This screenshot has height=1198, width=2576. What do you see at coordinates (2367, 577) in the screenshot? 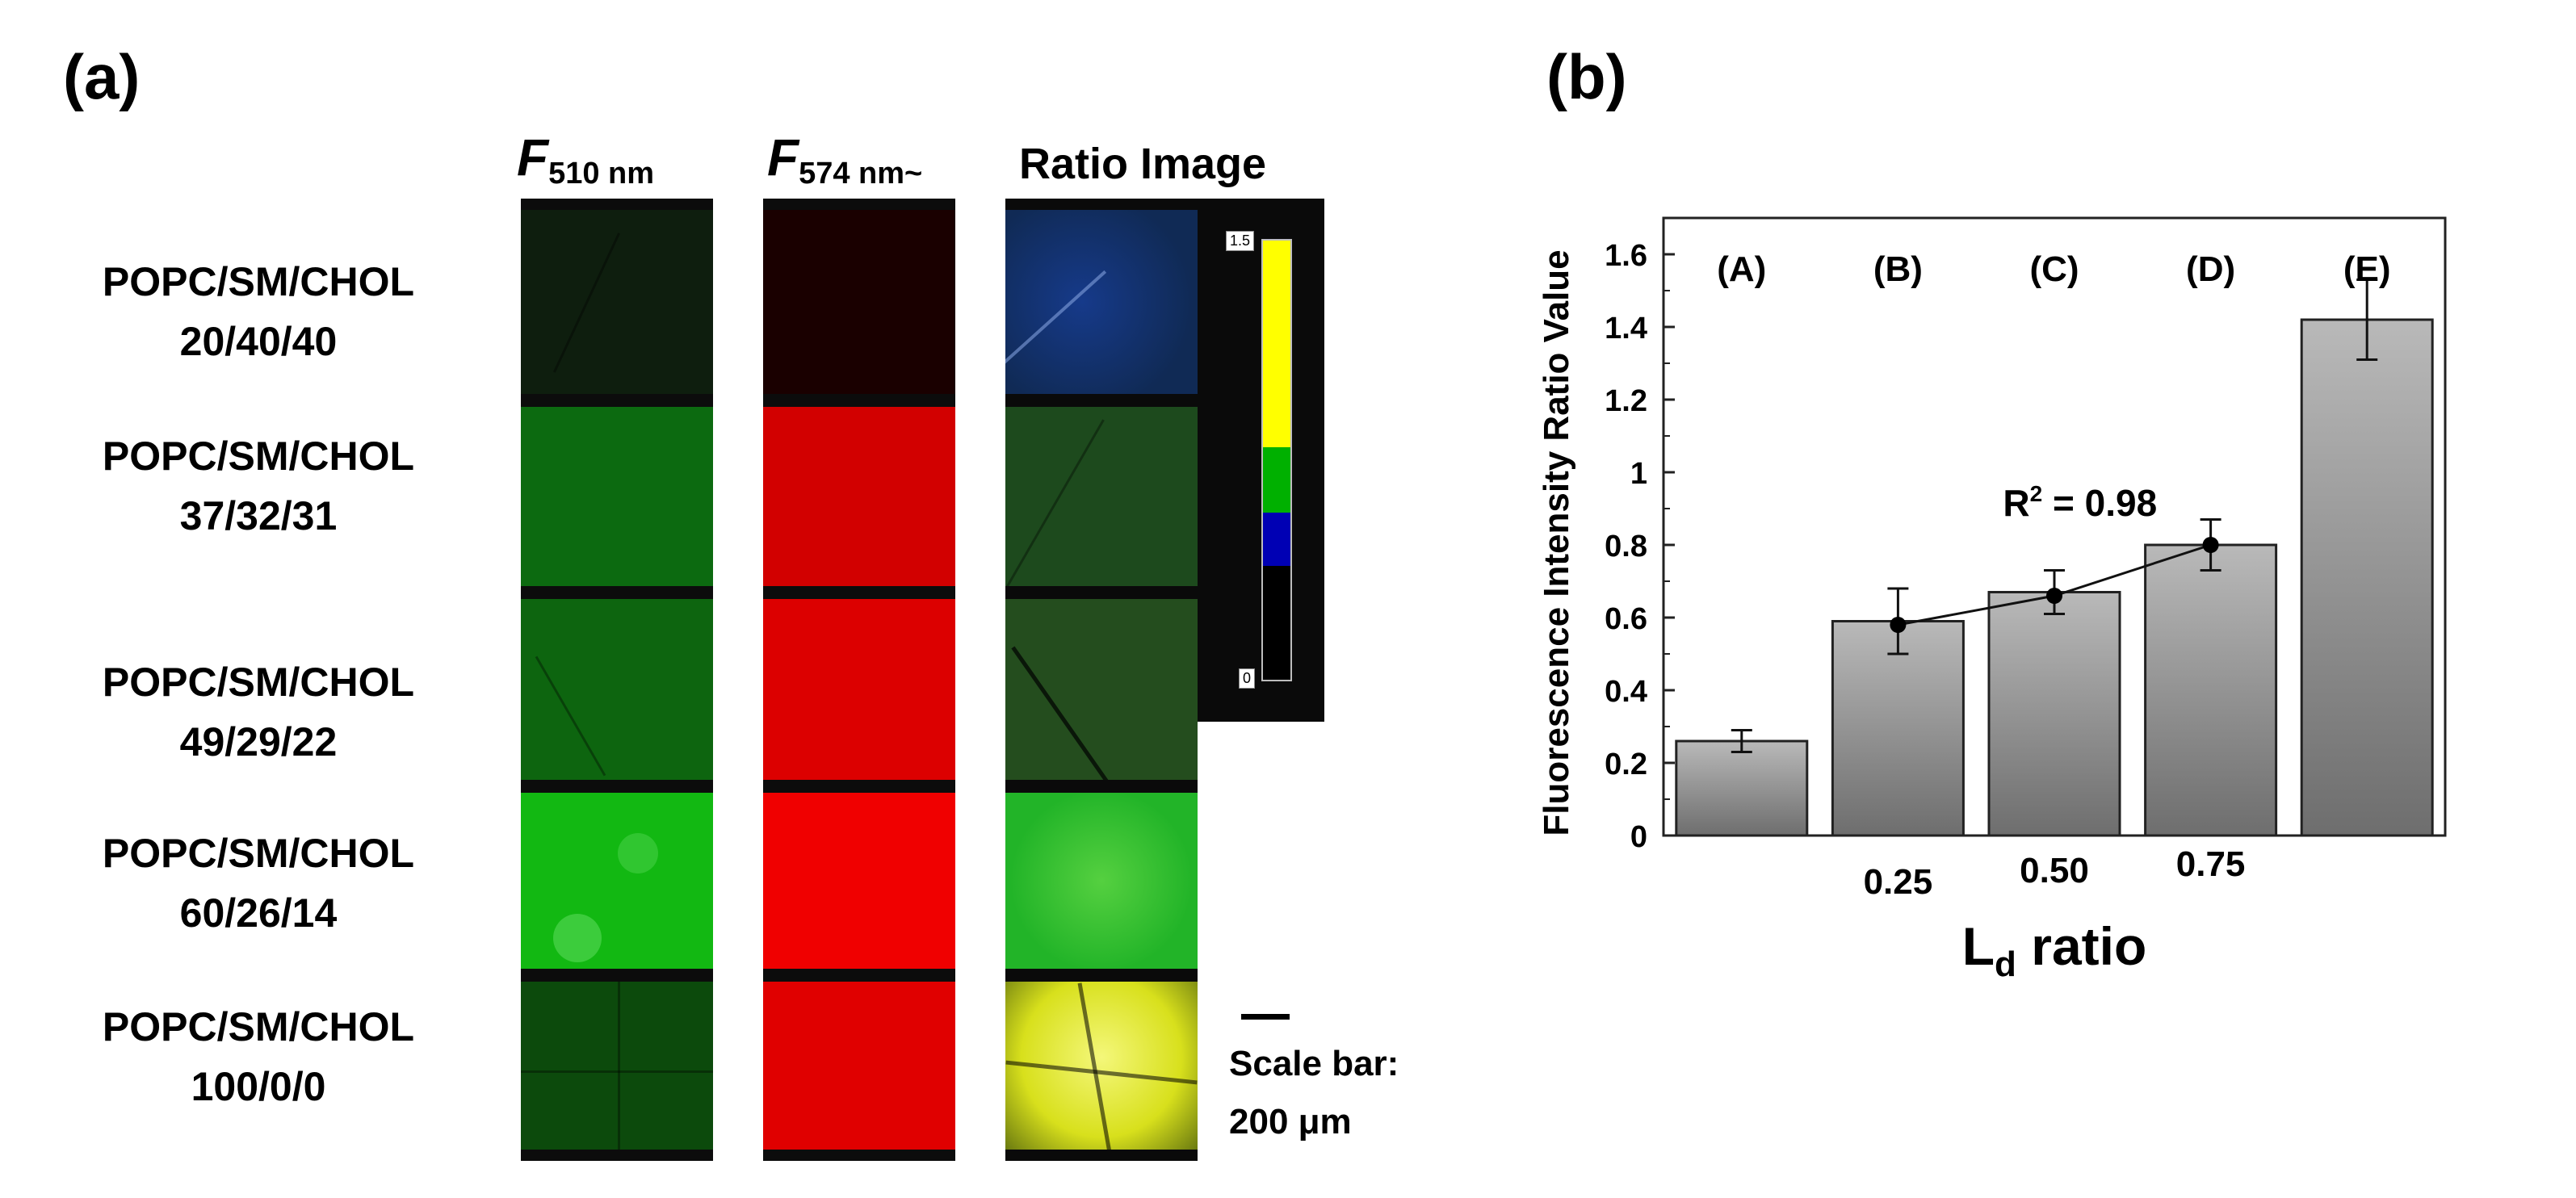
I see `bar-e` at bounding box center [2367, 577].